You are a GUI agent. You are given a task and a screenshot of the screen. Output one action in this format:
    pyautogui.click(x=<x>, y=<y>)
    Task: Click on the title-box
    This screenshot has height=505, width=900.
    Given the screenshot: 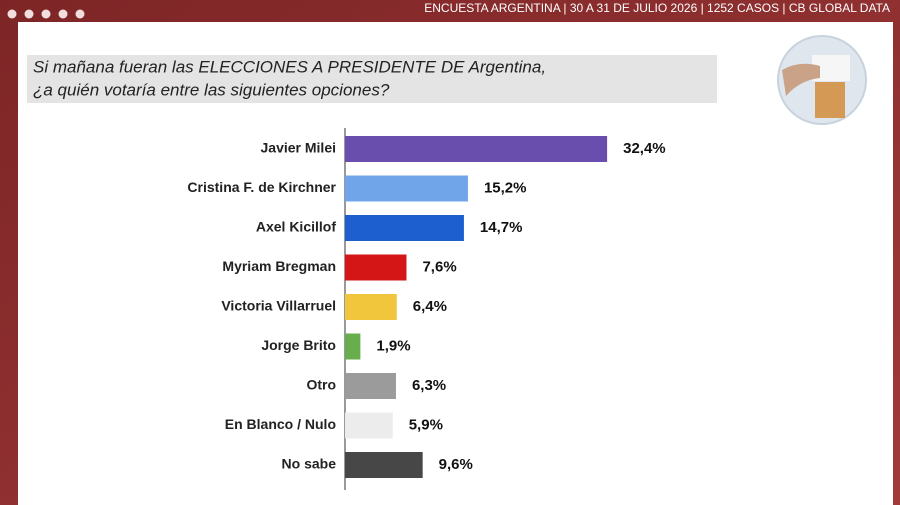 What is the action you would take?
    pyautogui.click(x=372, y=79)
    